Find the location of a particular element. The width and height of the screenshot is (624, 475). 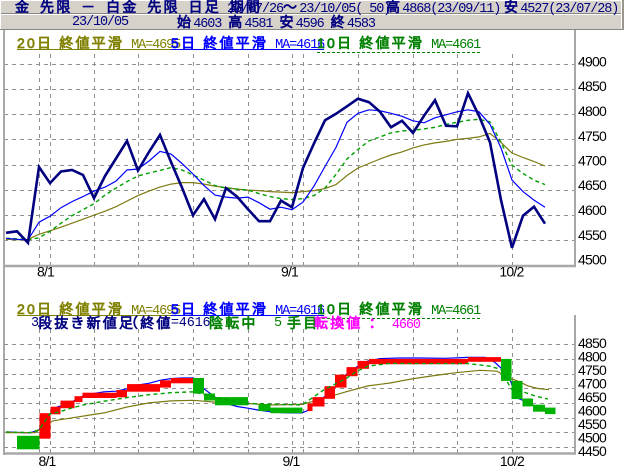

svg-text: 4900 is located at coordinates (592, 62).